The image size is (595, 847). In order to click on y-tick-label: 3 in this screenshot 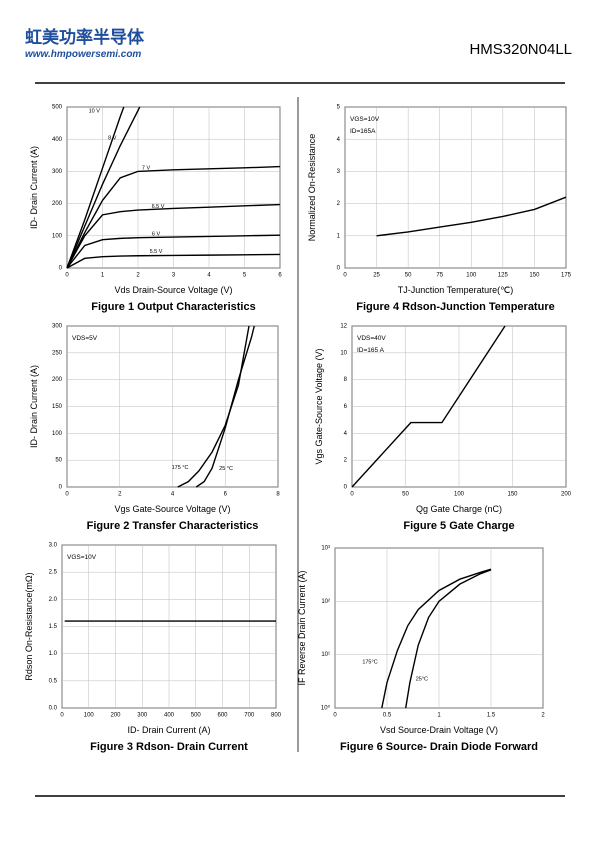, I will do `click(339, 172)`.